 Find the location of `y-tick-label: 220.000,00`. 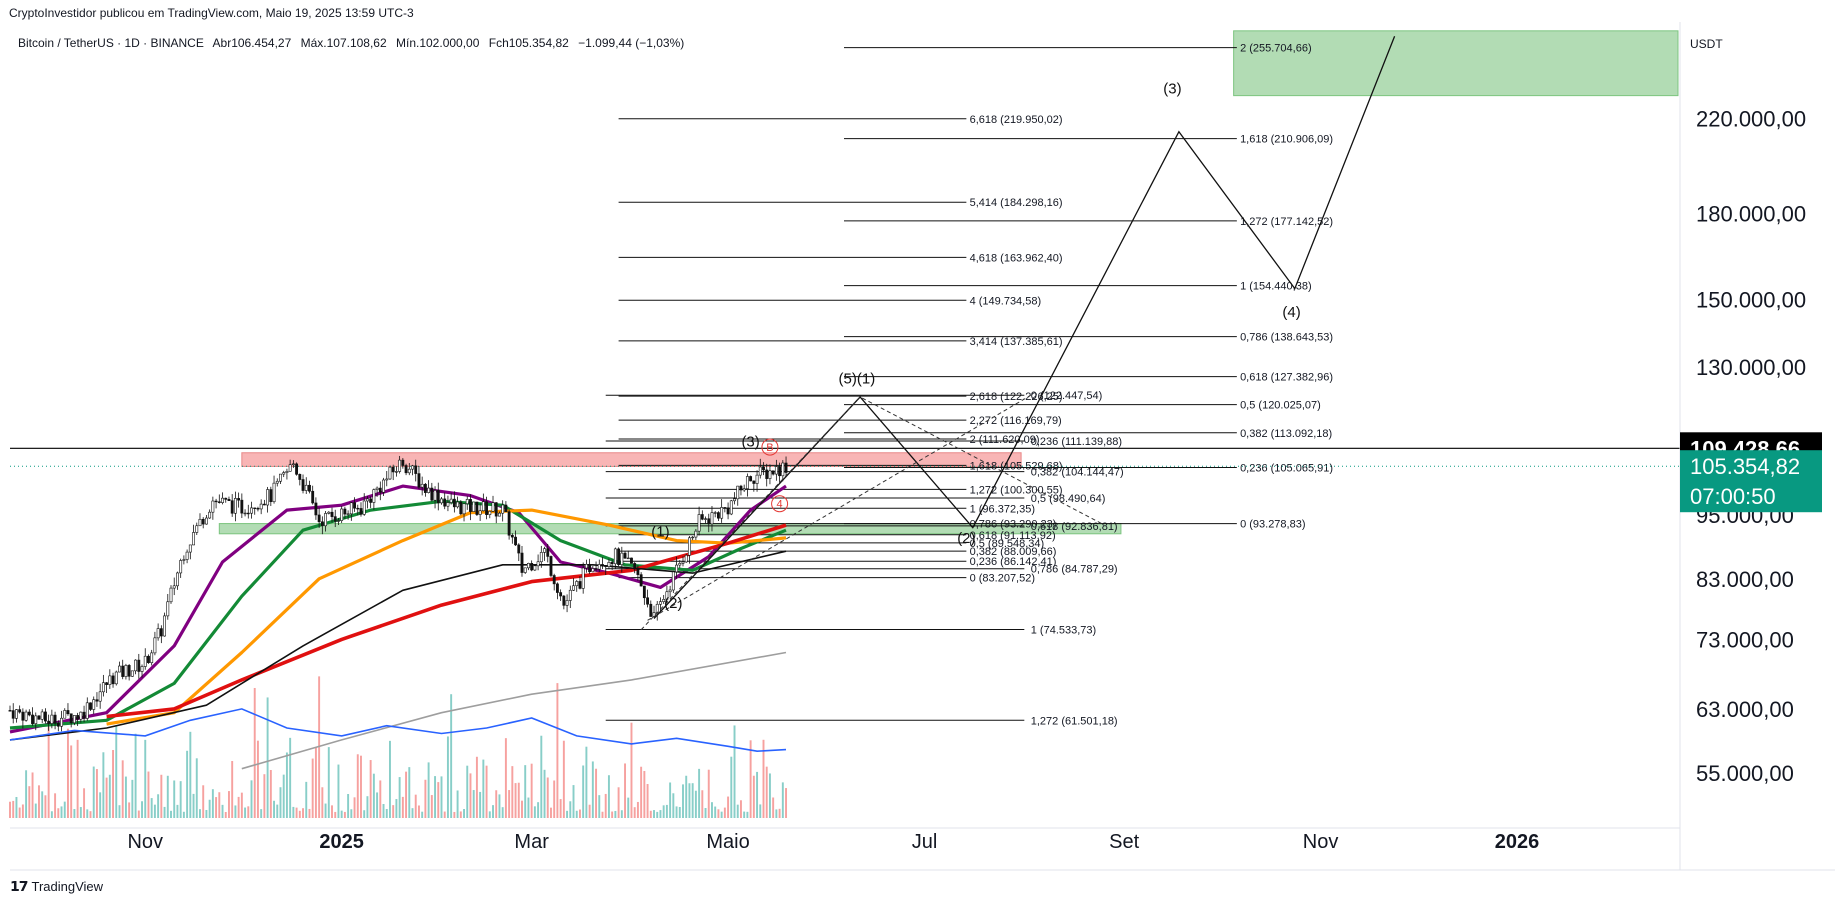

y-tick-label: 220.000,00 is located at coordinates (1751, 119).